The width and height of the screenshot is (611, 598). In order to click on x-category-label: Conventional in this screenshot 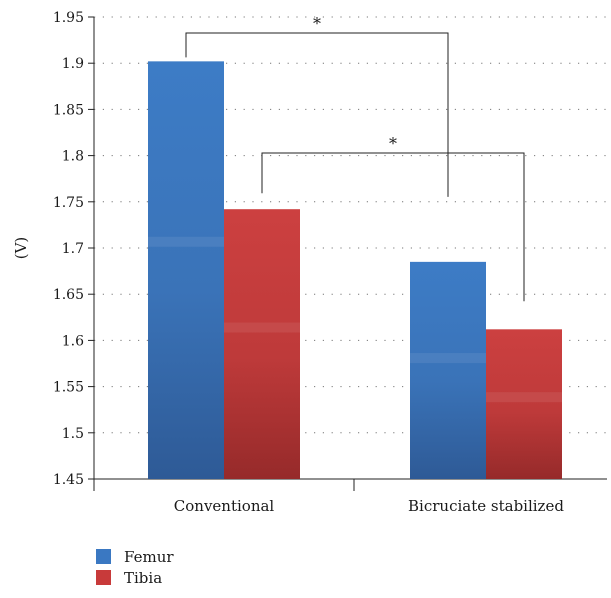, I will do `click(224, 506)`.